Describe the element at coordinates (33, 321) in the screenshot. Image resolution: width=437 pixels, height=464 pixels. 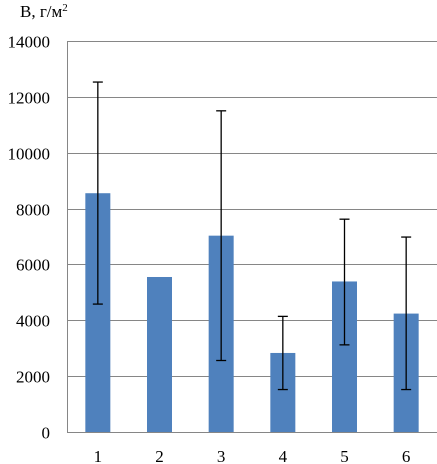
I see `y-tick-label-4000: 4000` at that location.